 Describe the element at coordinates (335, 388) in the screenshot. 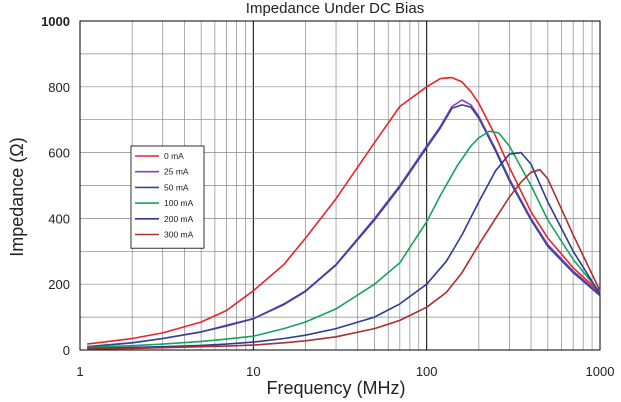

I see `x-axis-label: Frequency (MHz)` at that location.